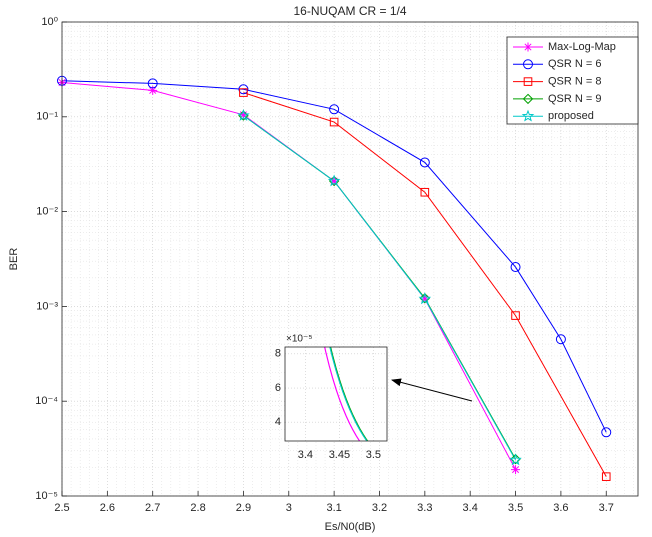  Describe the element at coordinates (152, 508) in the screenshot. I see `x-tick-label: 2.7` at that location.